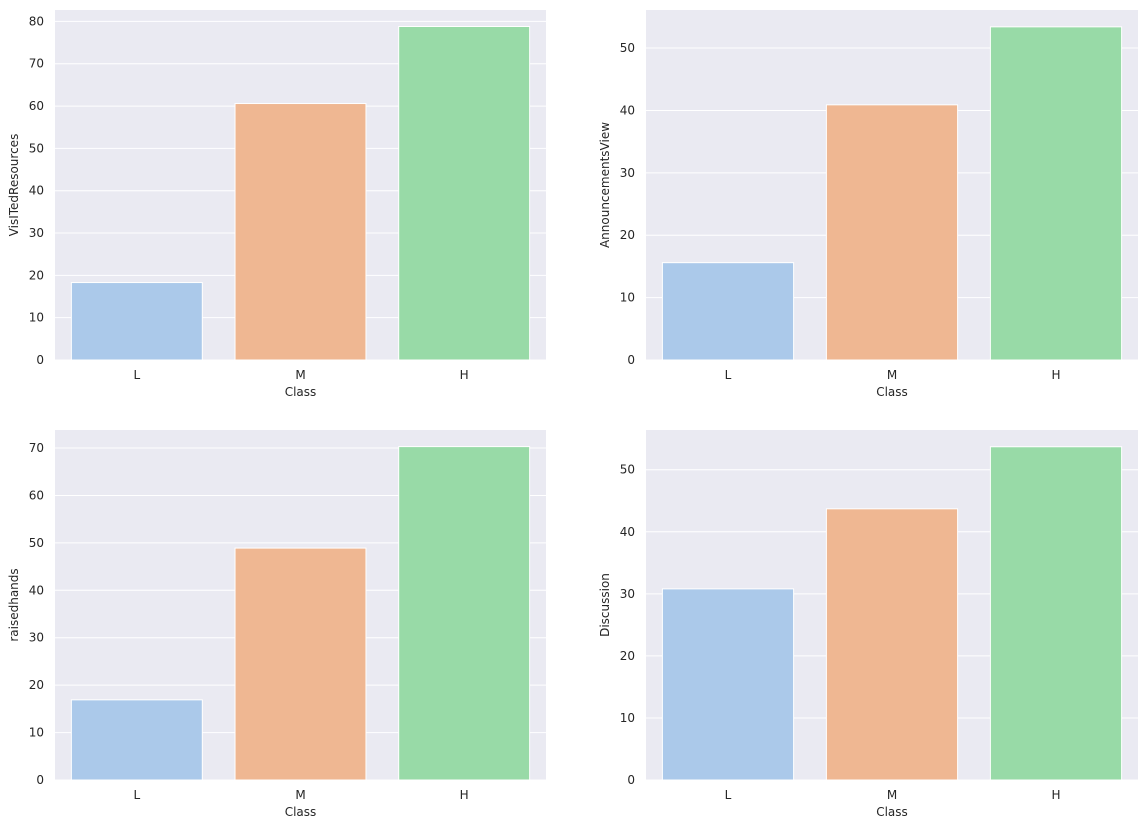 The image size is (1147, 829). What do you see at coordinates (36, 21) in the screenshot?
I see `y-tick-label: 80` at bounding box center [36, 21].